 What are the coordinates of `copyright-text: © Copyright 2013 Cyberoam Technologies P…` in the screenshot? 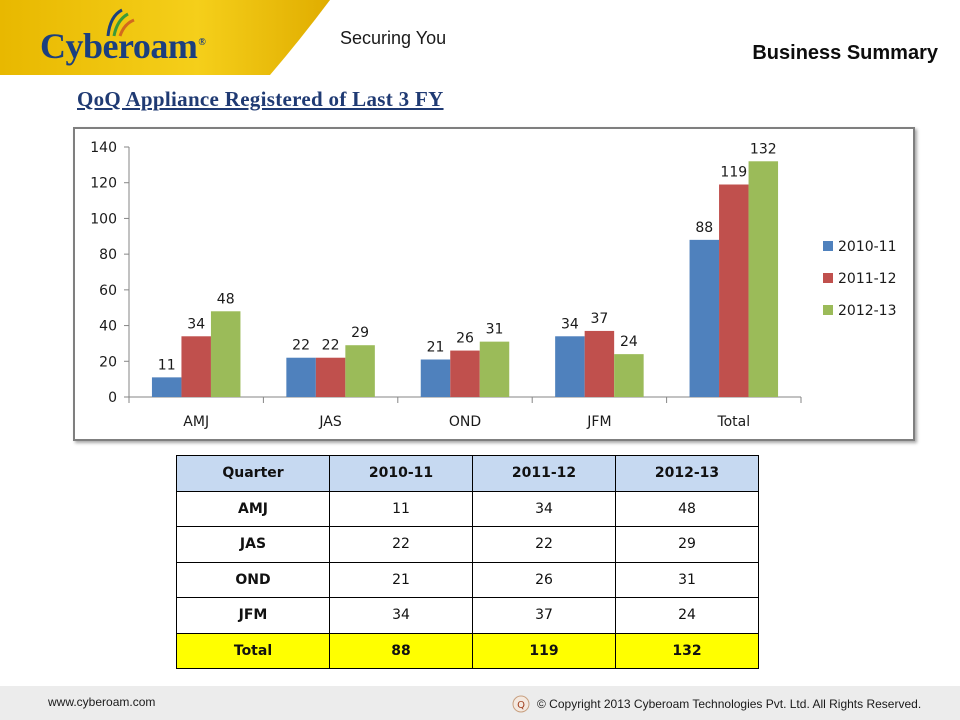 It's located at (729, 704).